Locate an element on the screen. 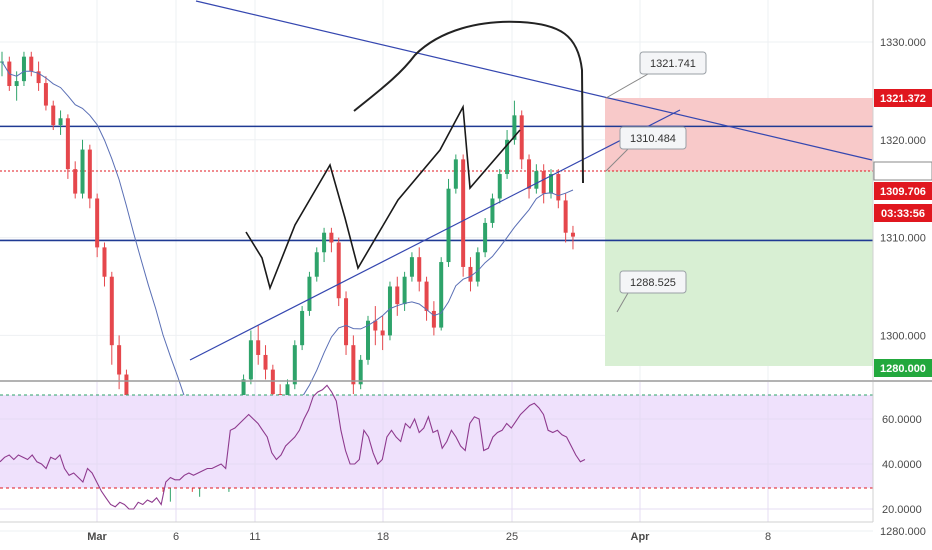  time-tick-label: 18 is located at coordinates (383, 537).